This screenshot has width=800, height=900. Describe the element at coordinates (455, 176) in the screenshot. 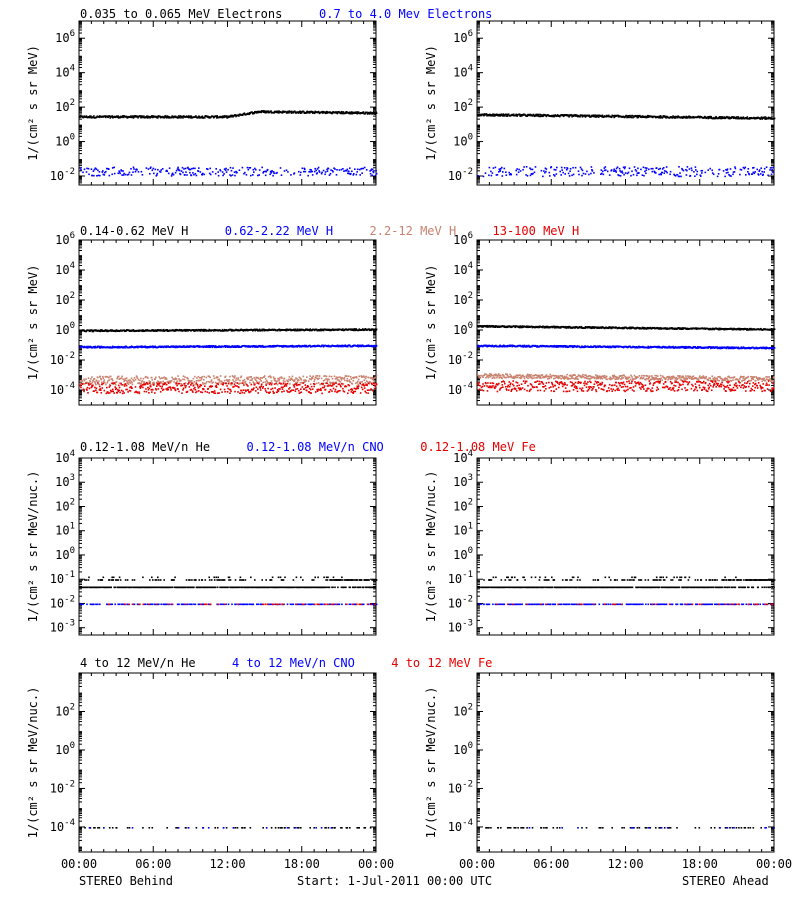

I see `y-tick-base: 10` at that location.